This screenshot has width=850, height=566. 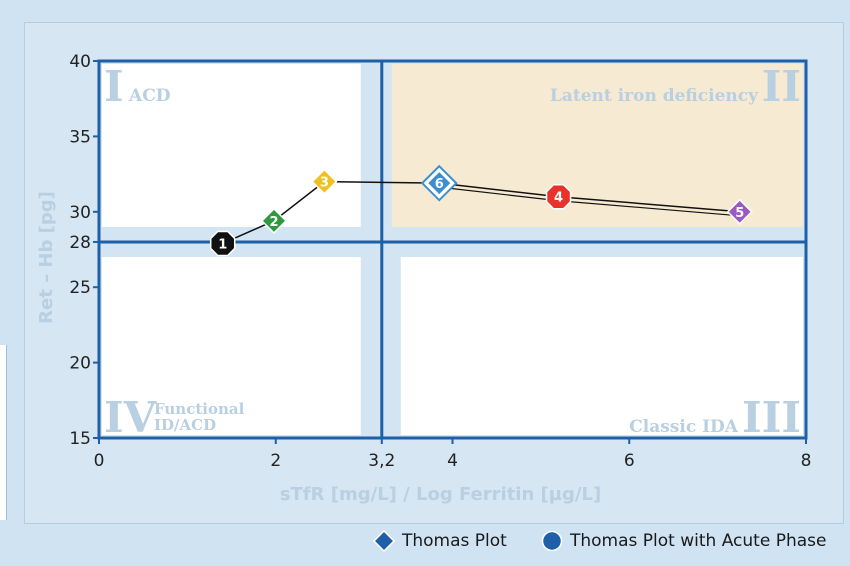 What do you see at coordinates (3, 432) in the screenshot?
I see `left-edge-panel` at bounding box center [3, 432].